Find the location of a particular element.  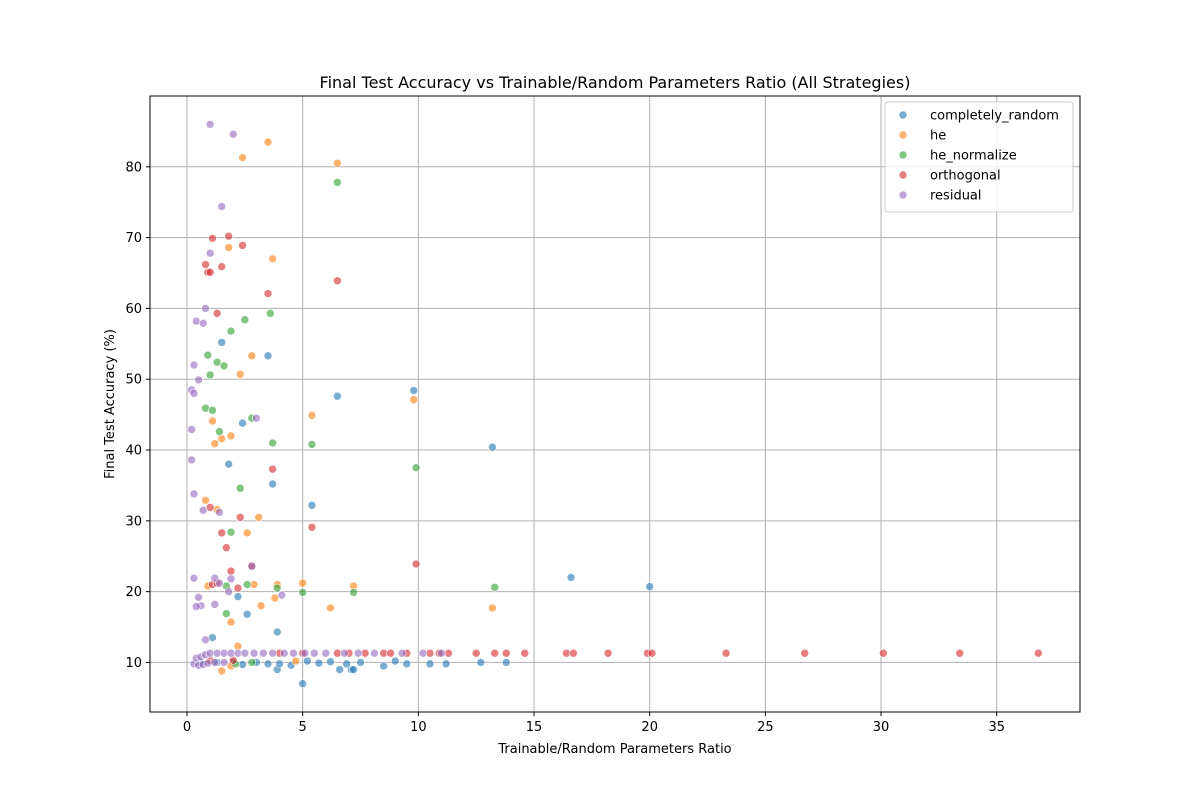

x-tick-label: 25 is located at coordinates (765, 727).